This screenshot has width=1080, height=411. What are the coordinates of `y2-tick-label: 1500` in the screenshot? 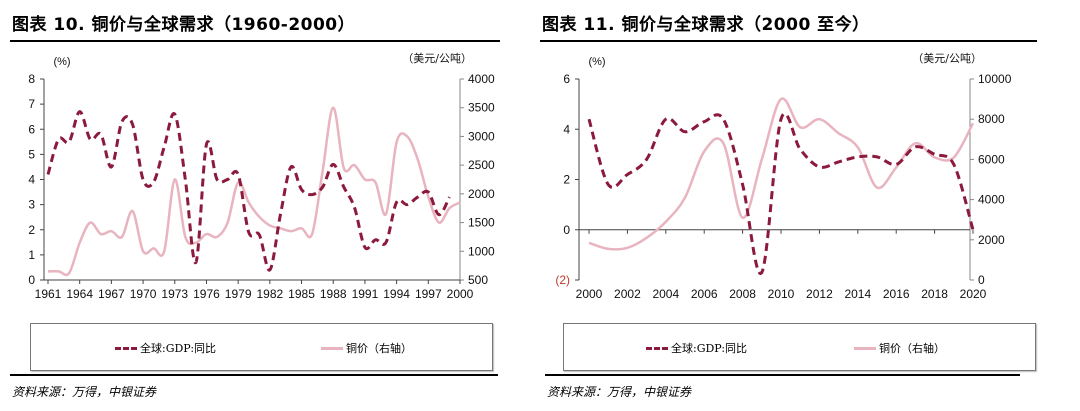 It's located at (481, 223).